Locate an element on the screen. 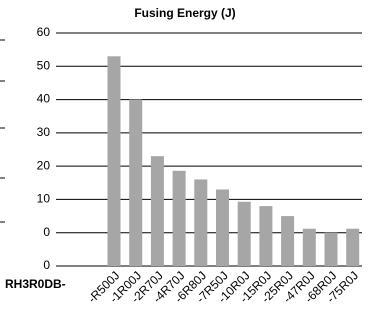 This screenshot has width=376, height=328. chart-title: Fusing Energy (J) is located at coordinates (184, 13).